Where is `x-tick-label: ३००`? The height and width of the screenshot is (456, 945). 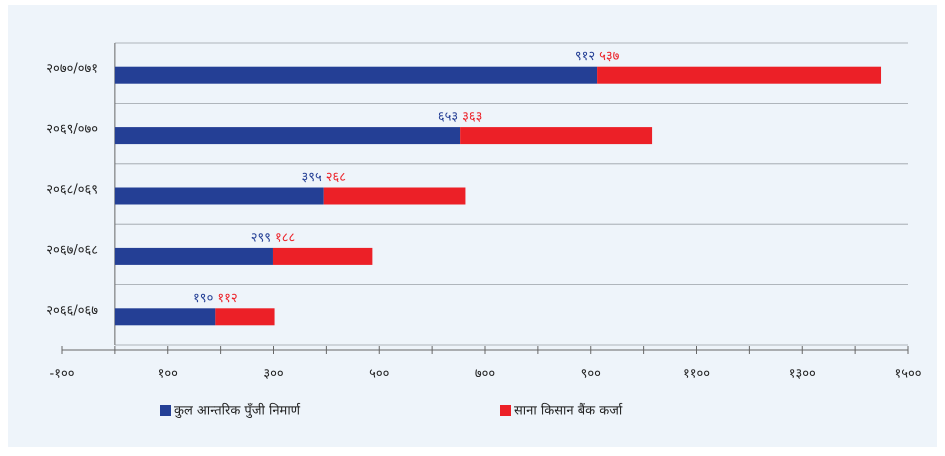
x-tick-label: ३०० is located at coordinates (273, 374).